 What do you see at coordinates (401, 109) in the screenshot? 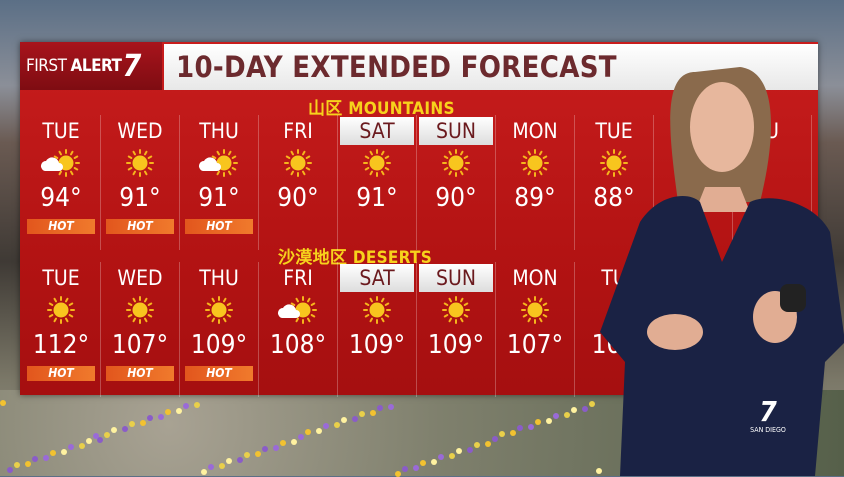
I see `label-en: MOUNTAINS` at bounding box center [401, 109].